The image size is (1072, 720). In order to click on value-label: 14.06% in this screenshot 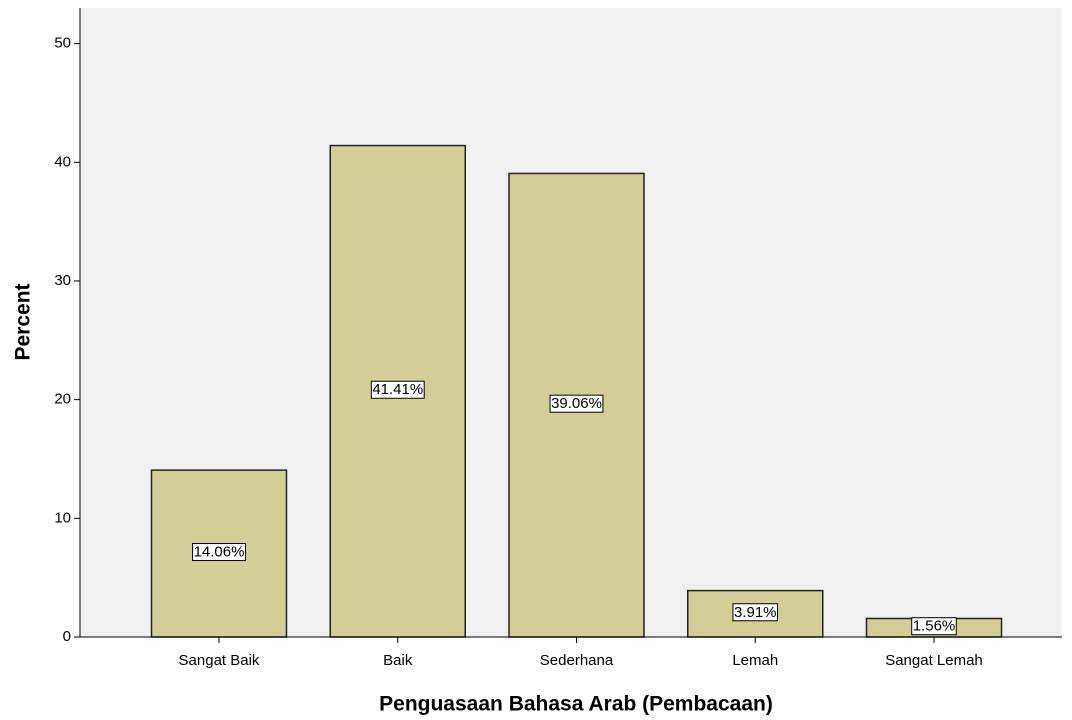, I will do `click(219, 552)`.